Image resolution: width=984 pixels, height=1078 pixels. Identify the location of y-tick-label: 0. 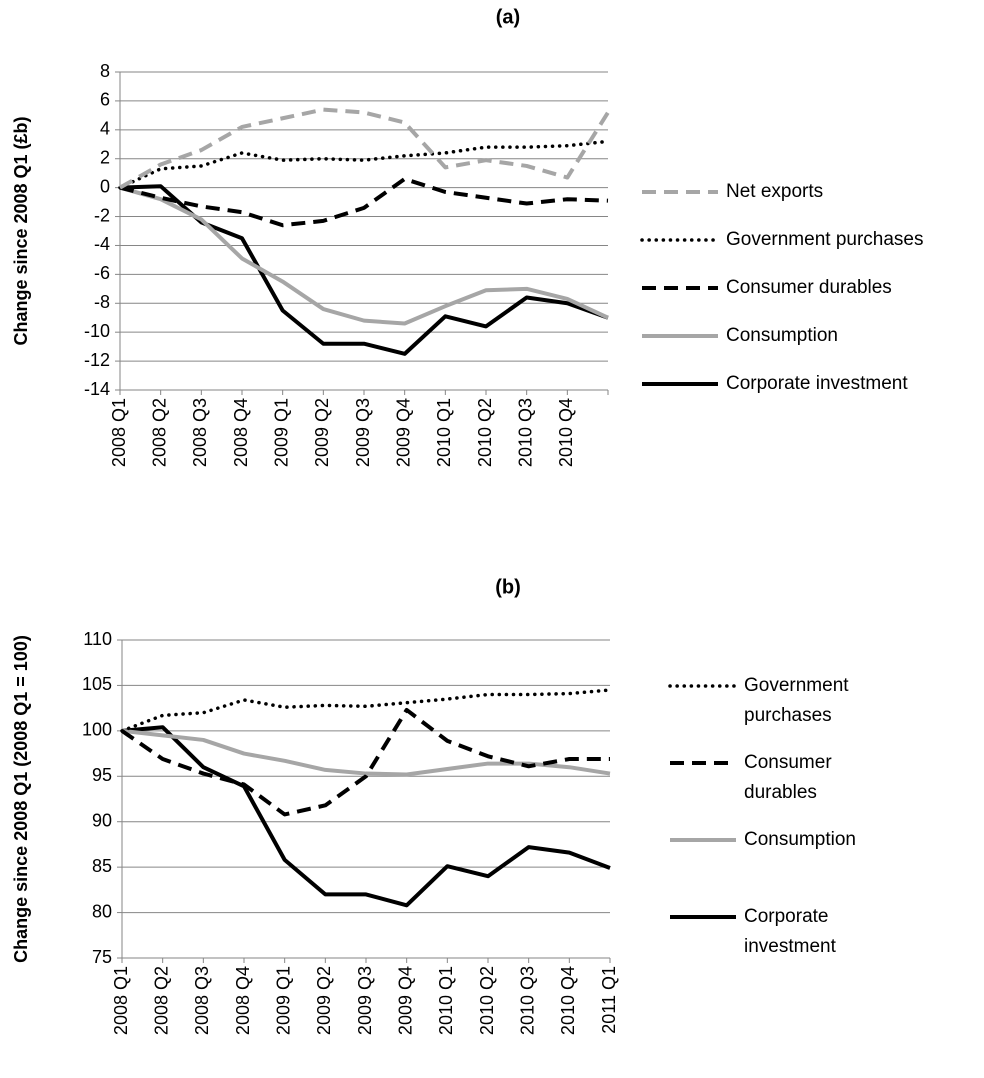
(105, 186).